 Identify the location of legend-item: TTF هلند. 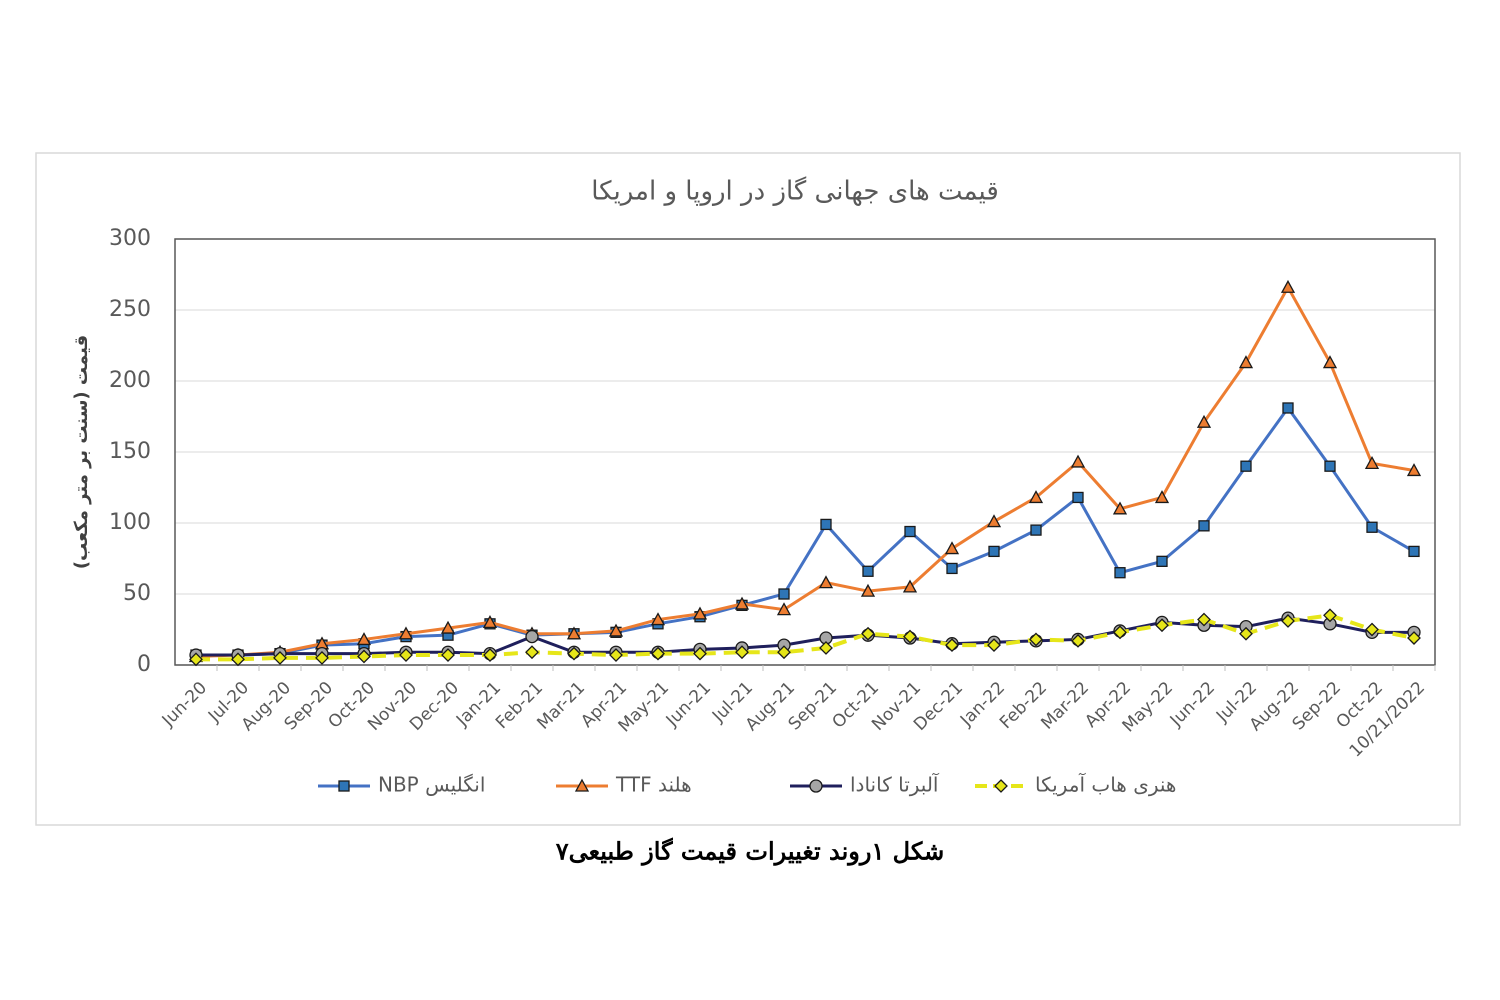
(624, 785).